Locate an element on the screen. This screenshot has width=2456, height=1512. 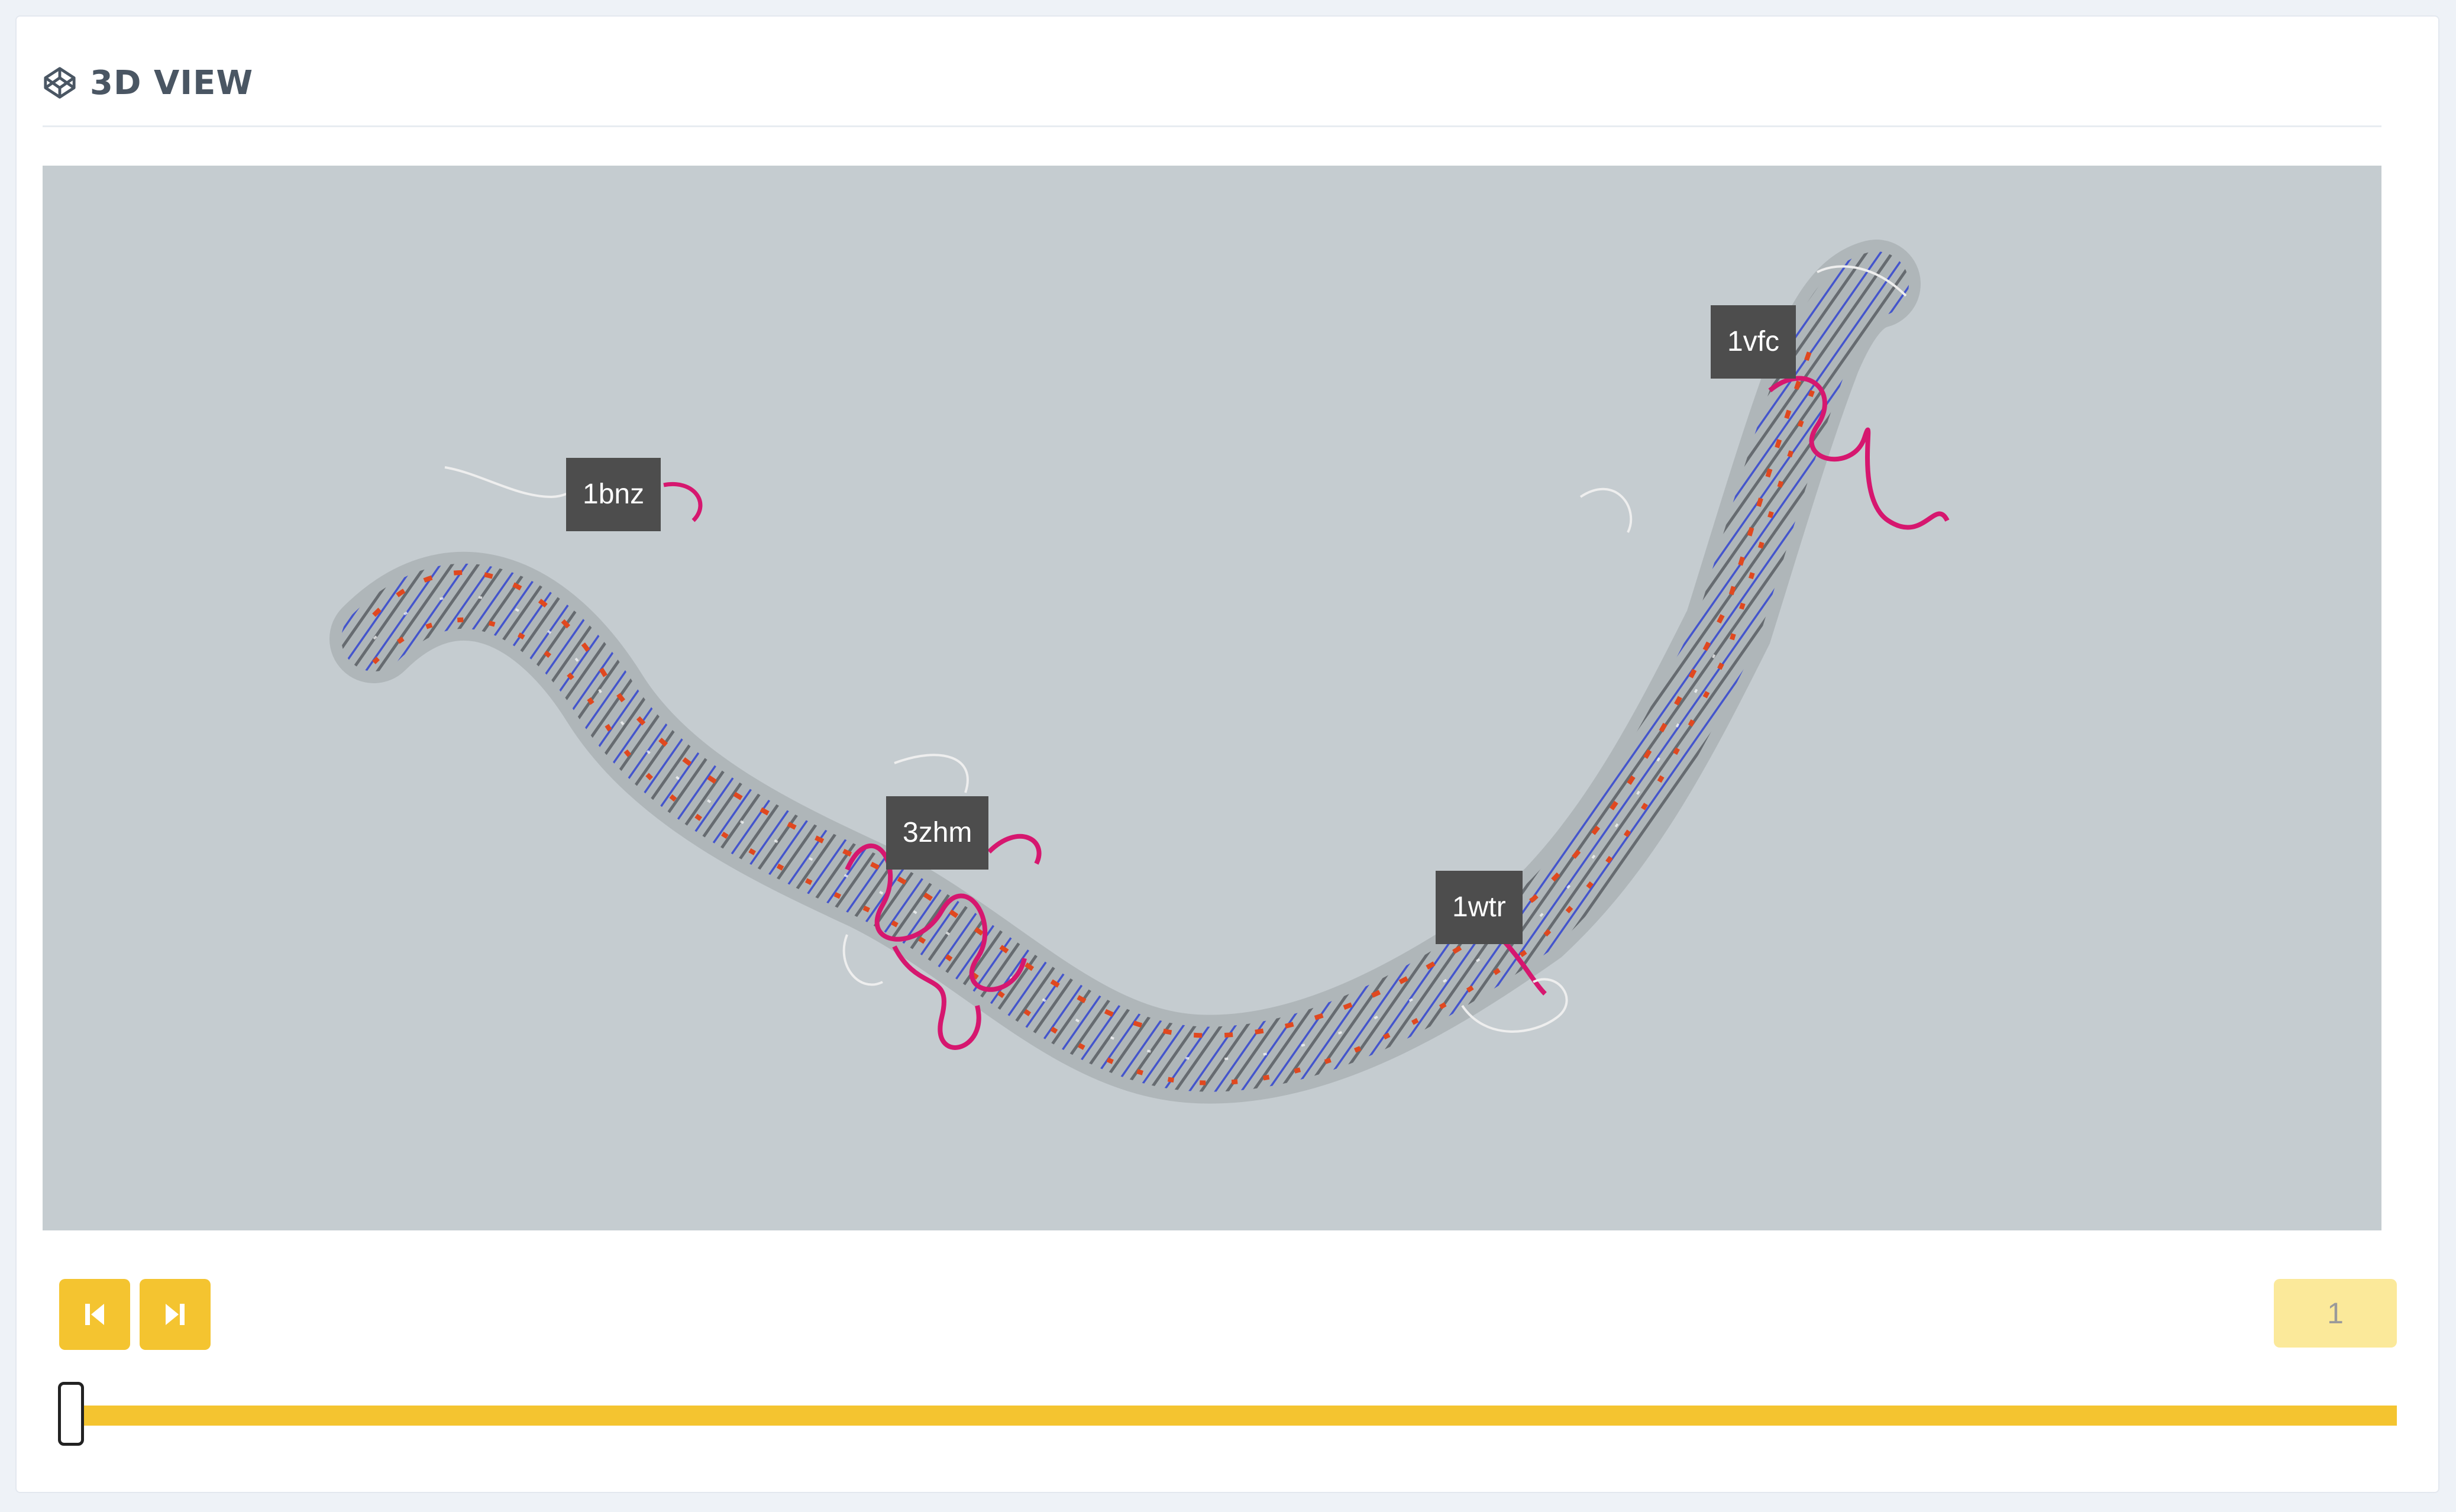
structure-label-1wtr: 1wtr is located at coordinates (1479, 907).